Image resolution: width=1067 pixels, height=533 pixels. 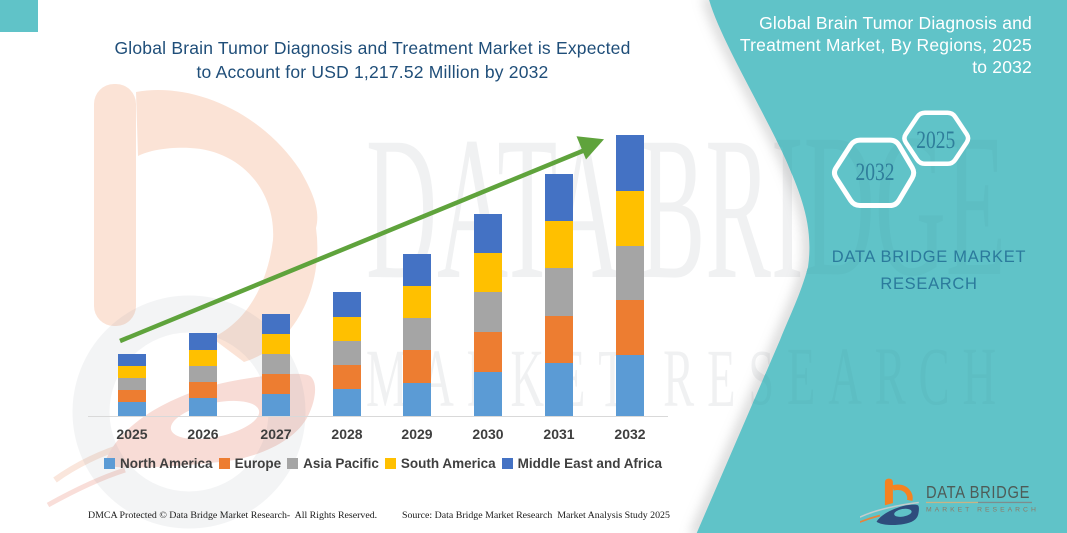 I want to click on svg-text: 2025, so click(x=935, y=139).